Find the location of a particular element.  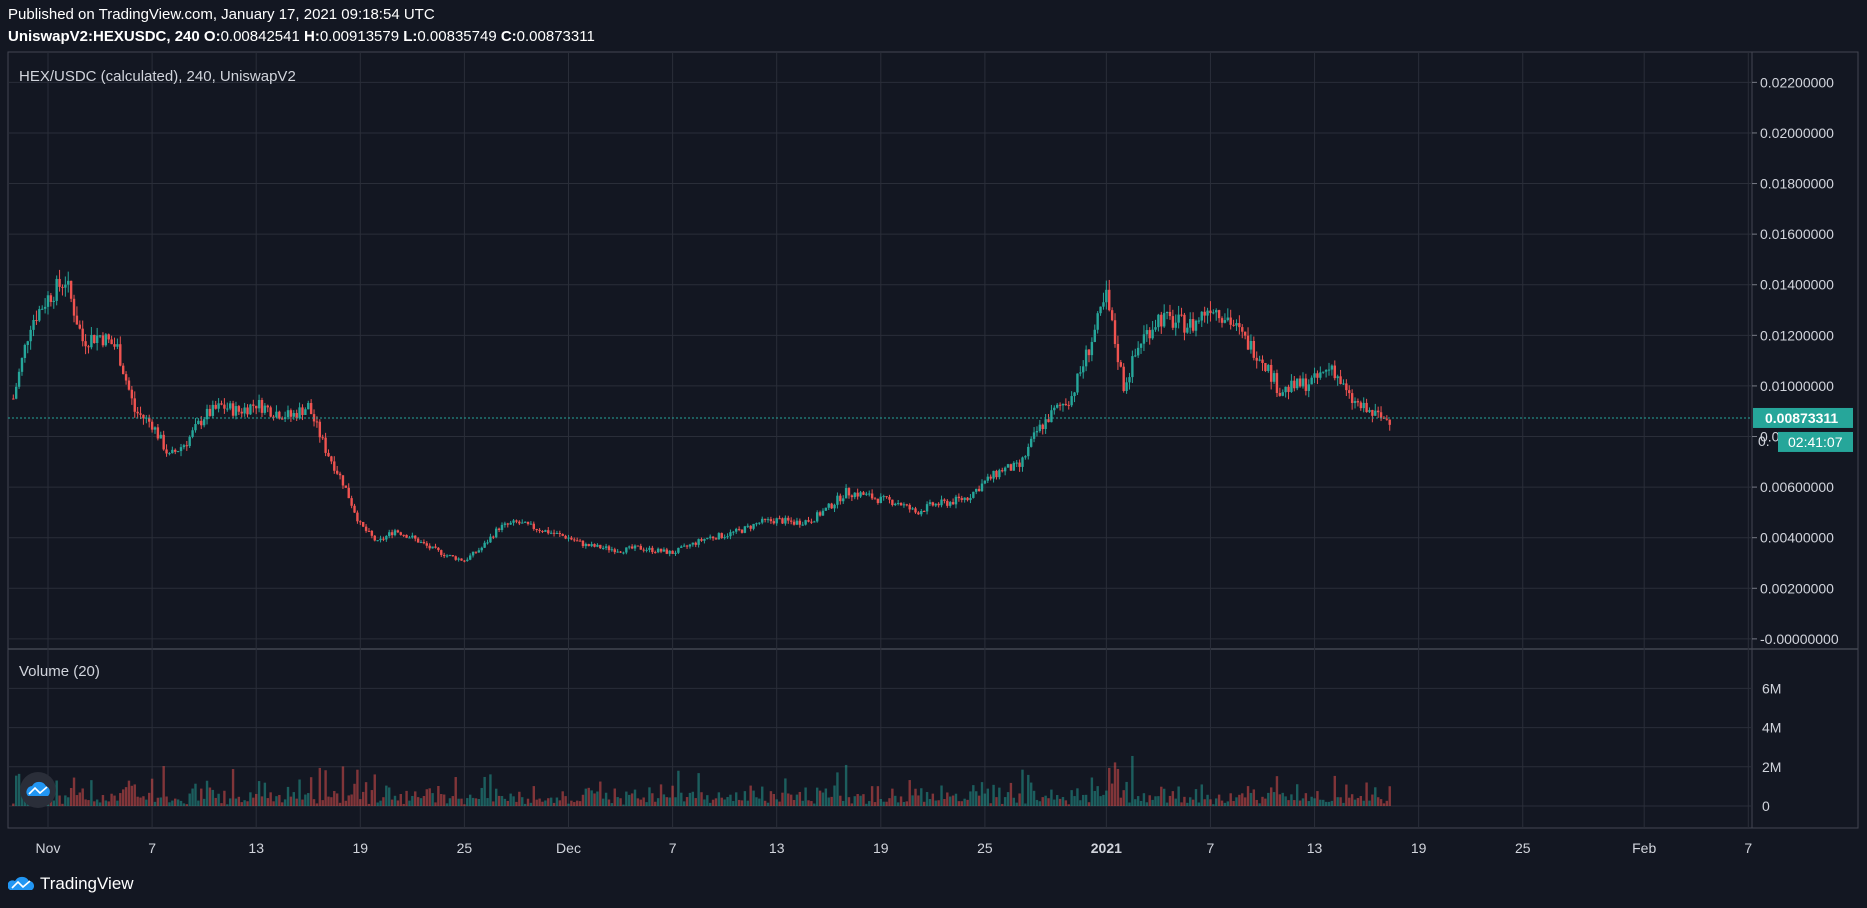

tradingview-cloud-button is located at coordinates (38, 790).